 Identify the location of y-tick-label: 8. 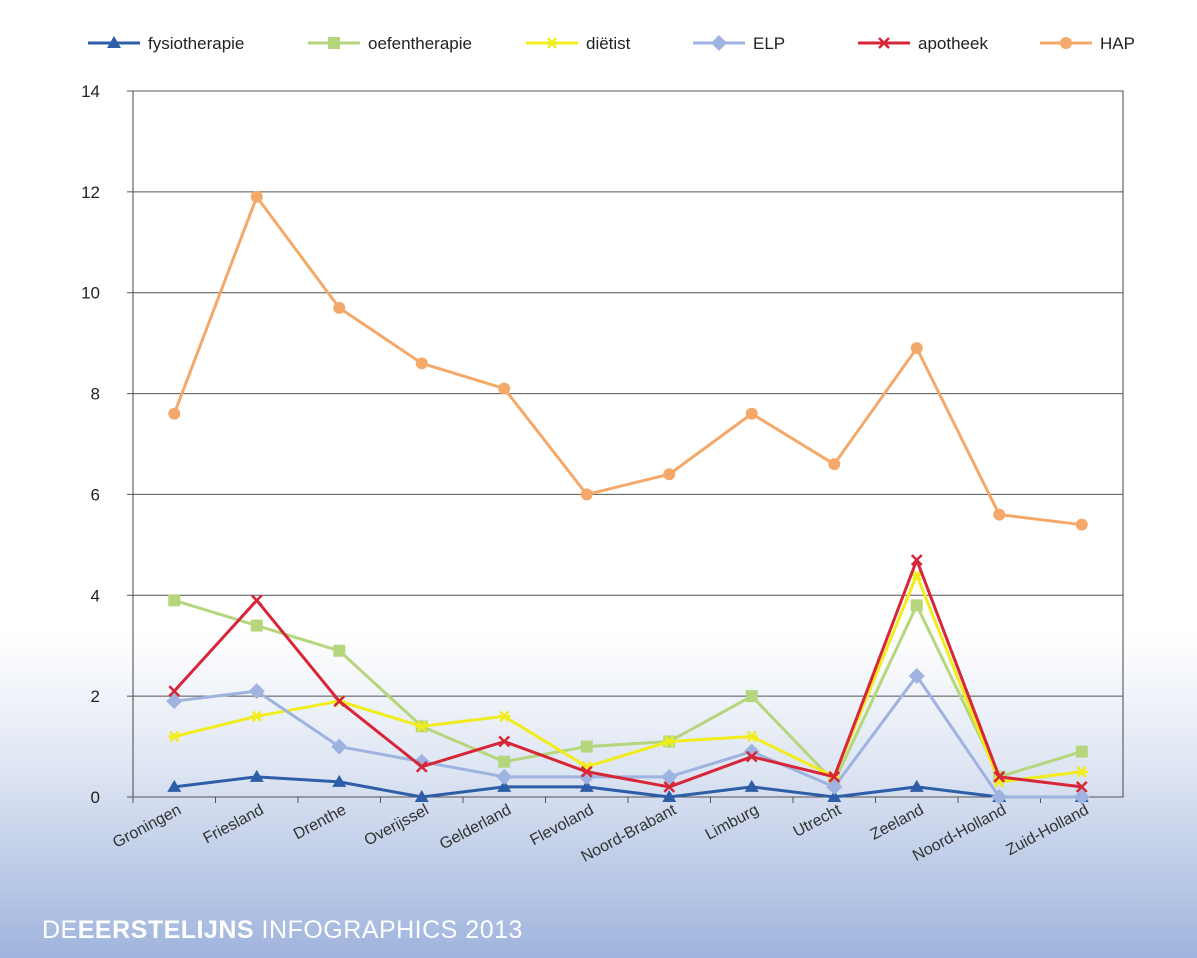
(95, 394).